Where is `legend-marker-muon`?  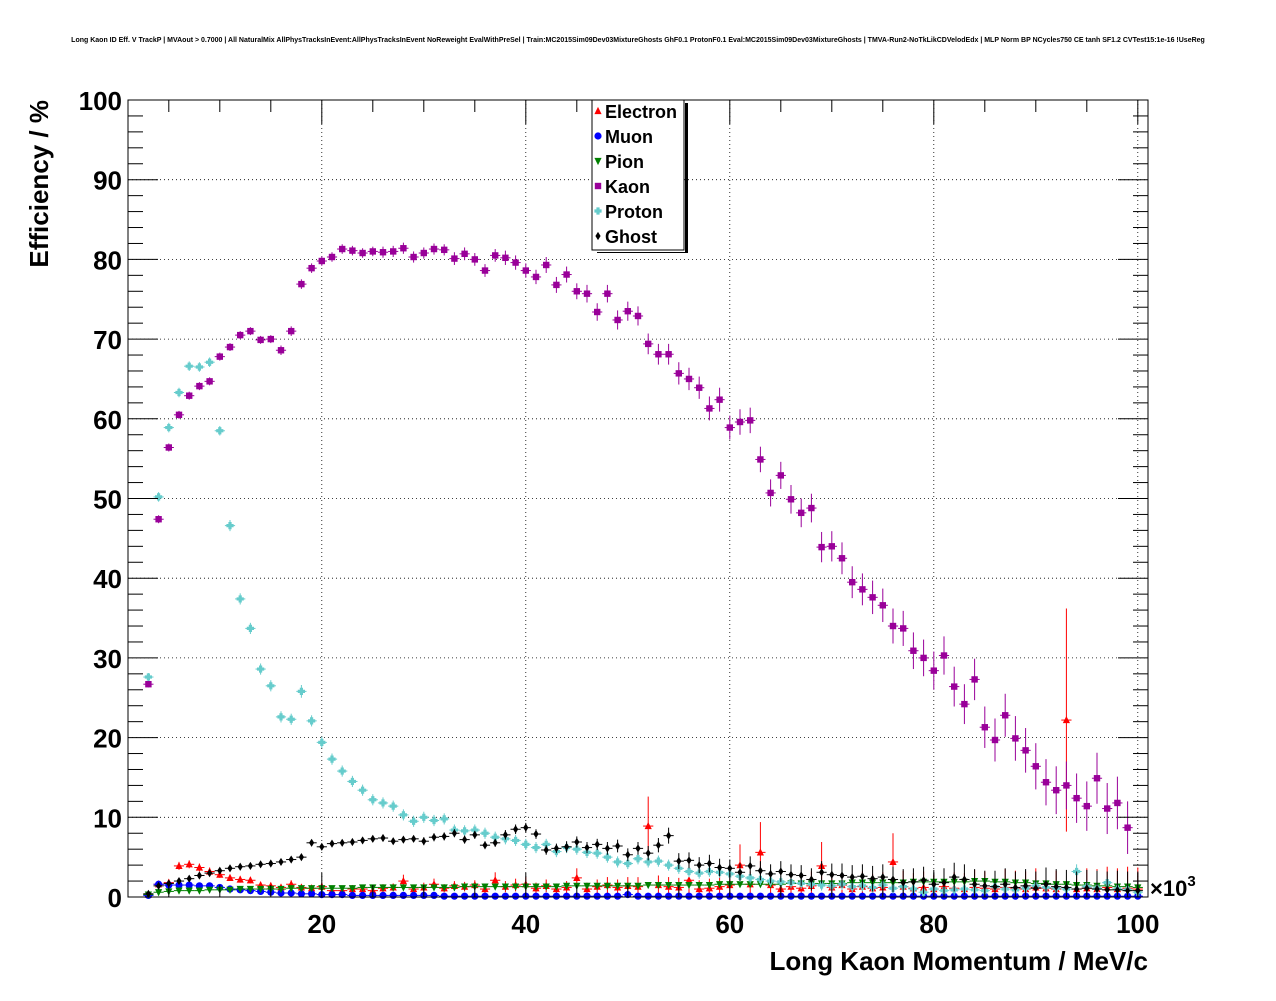
legend-marker-muon is located at coordinates (598, 136).